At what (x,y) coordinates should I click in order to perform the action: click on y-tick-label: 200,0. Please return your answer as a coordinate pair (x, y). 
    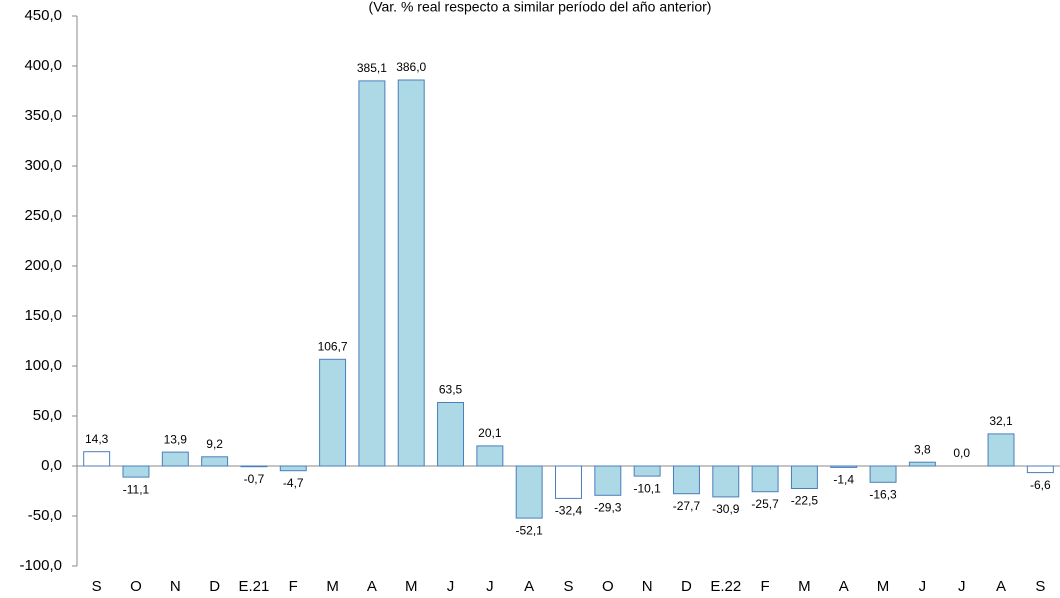
    Looking at the image, I should click on (43, 265).